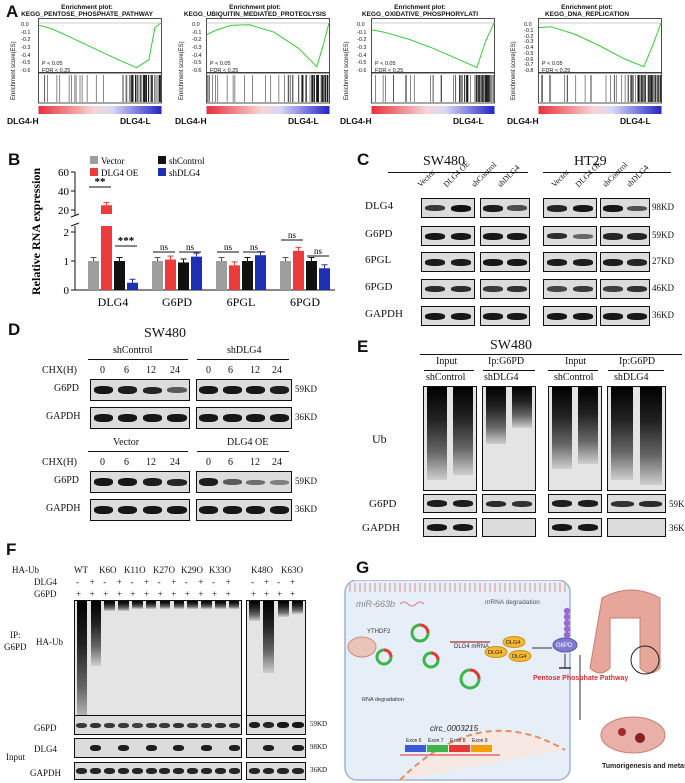 The height and width of the screenshot is (783, 685). Describe the element at coordinates (230, 370) in the screenshot. I see `time-label: 6` at that location.